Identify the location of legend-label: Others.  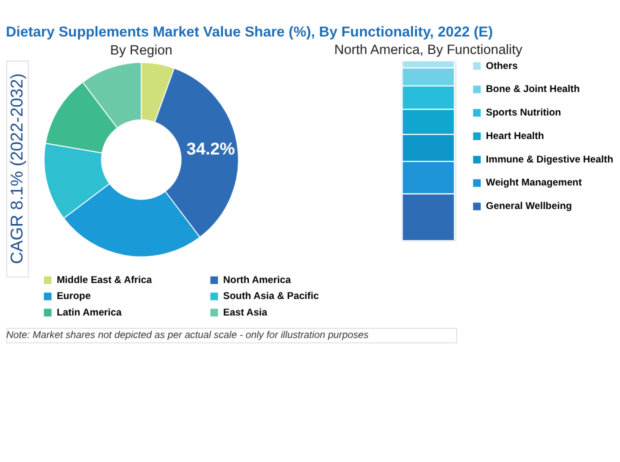
(502, 66).